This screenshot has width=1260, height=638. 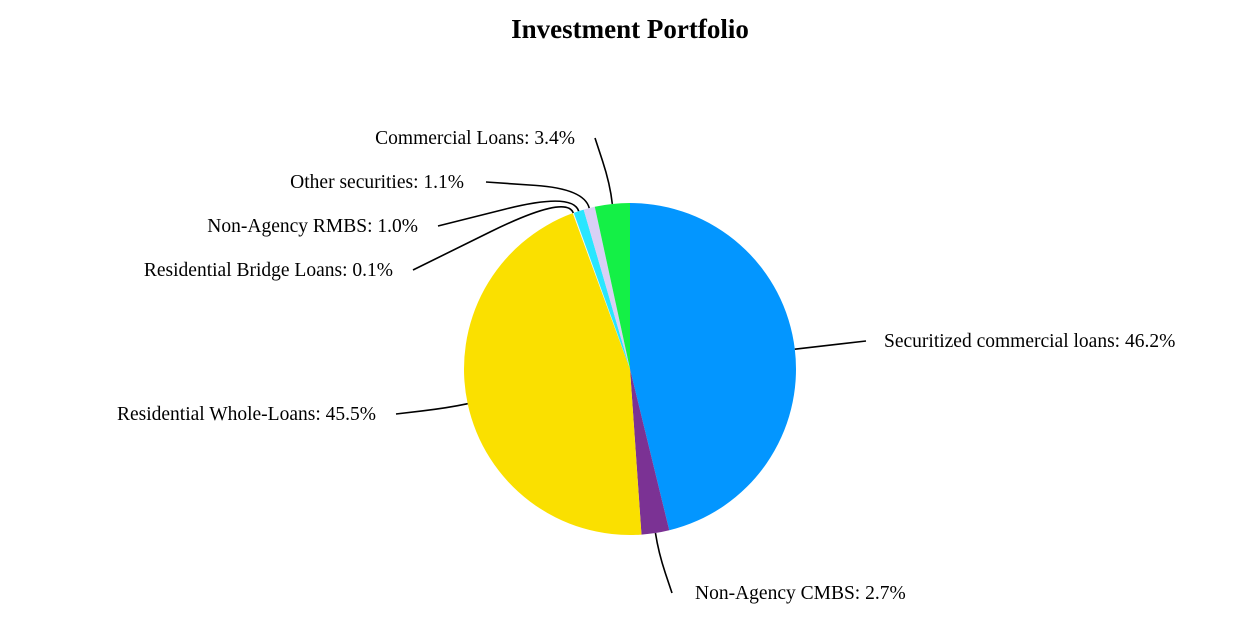 I want to click on slice-label: Commercial Loans: 3.4%, so click(x=475, y=138).